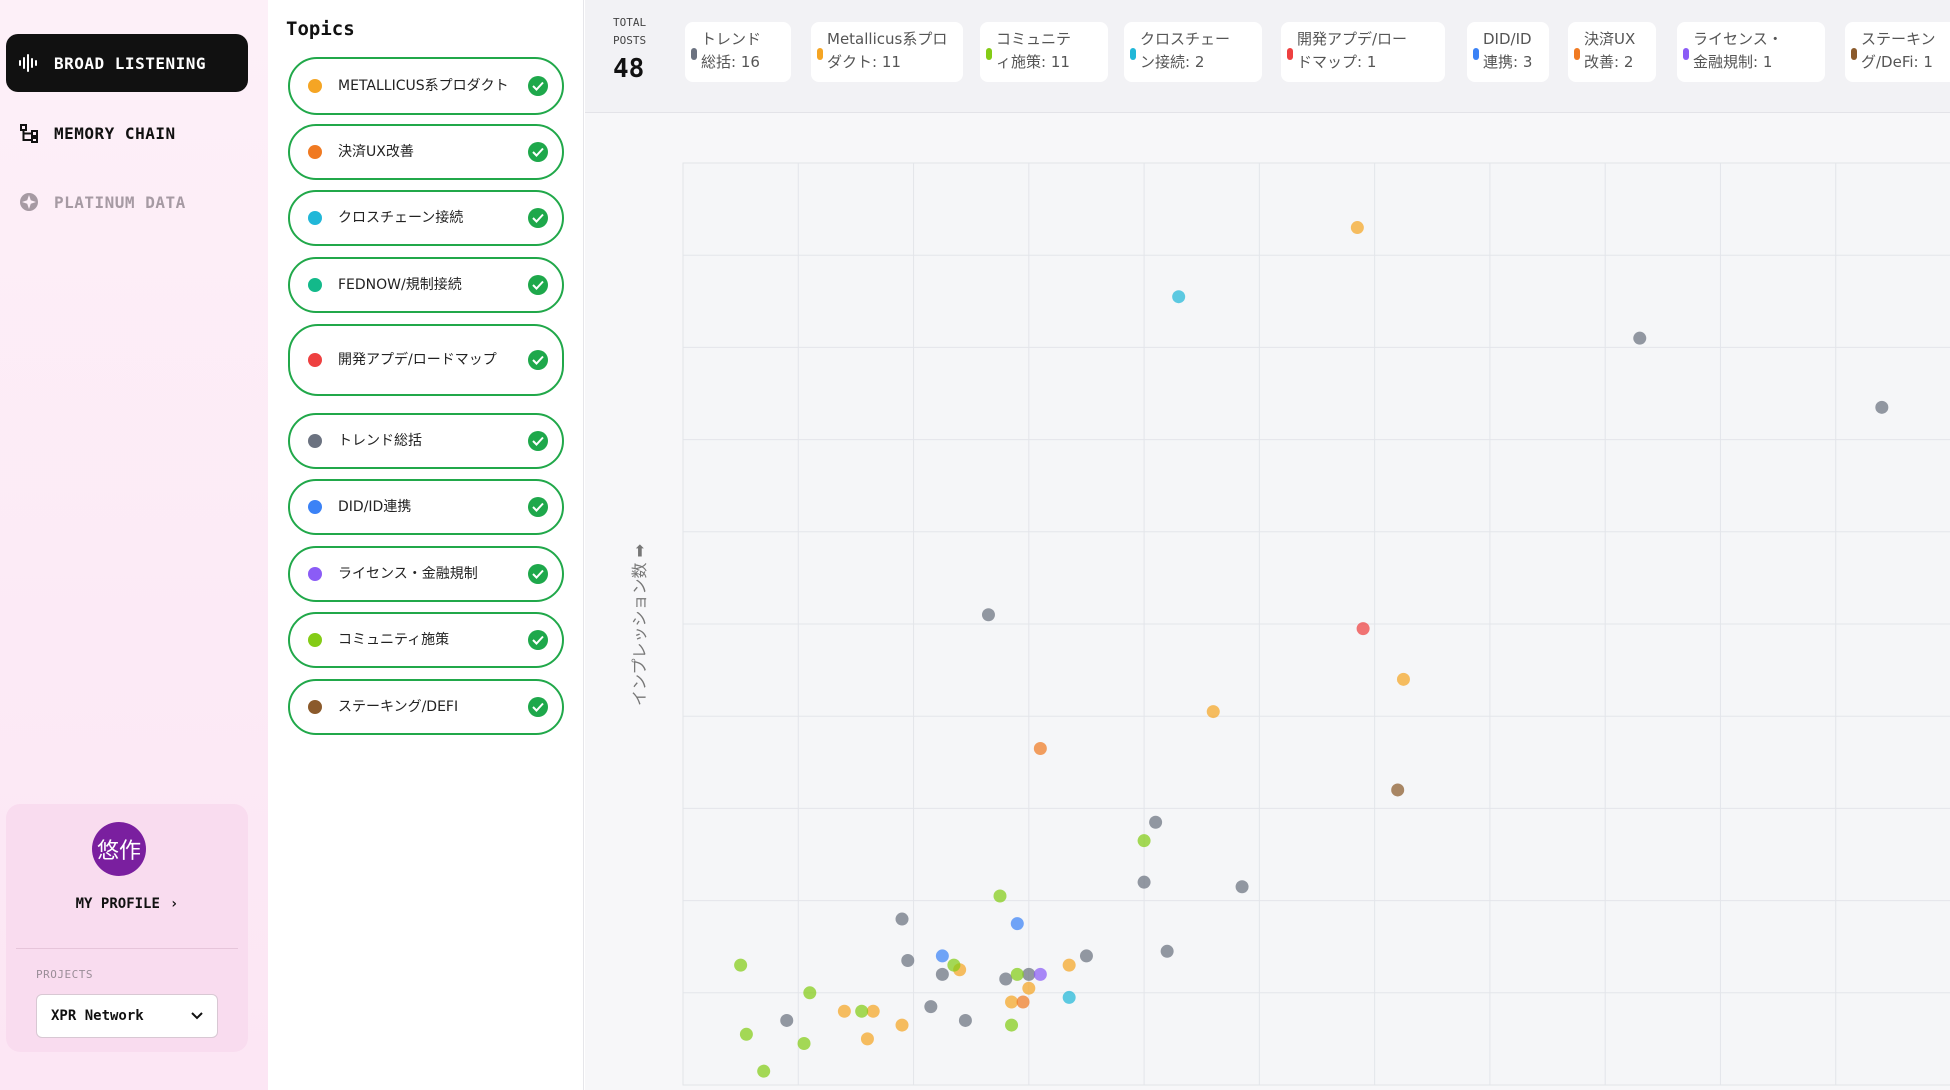  Describe the element at coordinates (1199, 62) in the screenshot. I see `chip-count: 2` at that location.